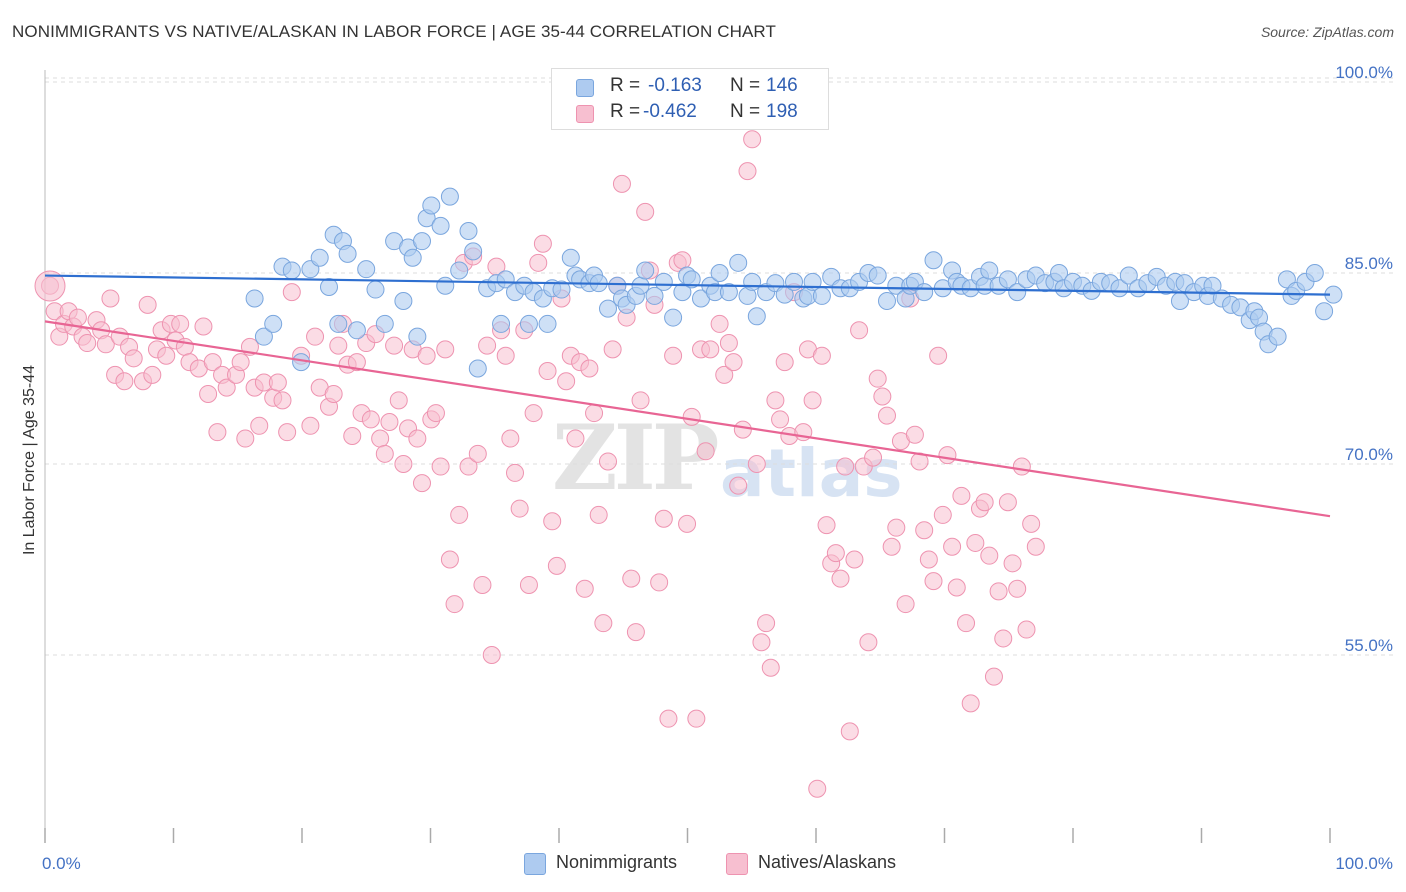 The height and width of the screenshot is (892, 1406). Describe the element at coordinates (670, 111) in the screenshot. I see `legend-r-value: -0.462` at that location.